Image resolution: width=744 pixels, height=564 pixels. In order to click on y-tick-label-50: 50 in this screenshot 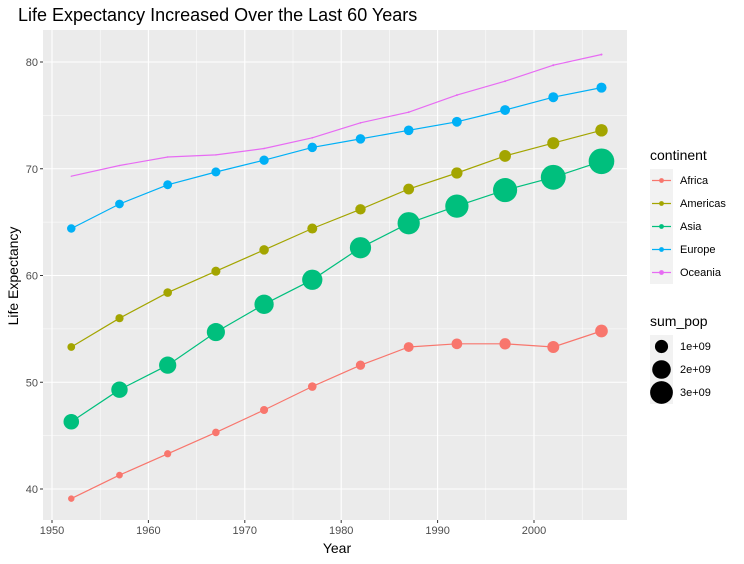, I will do `click(32, 383)`.